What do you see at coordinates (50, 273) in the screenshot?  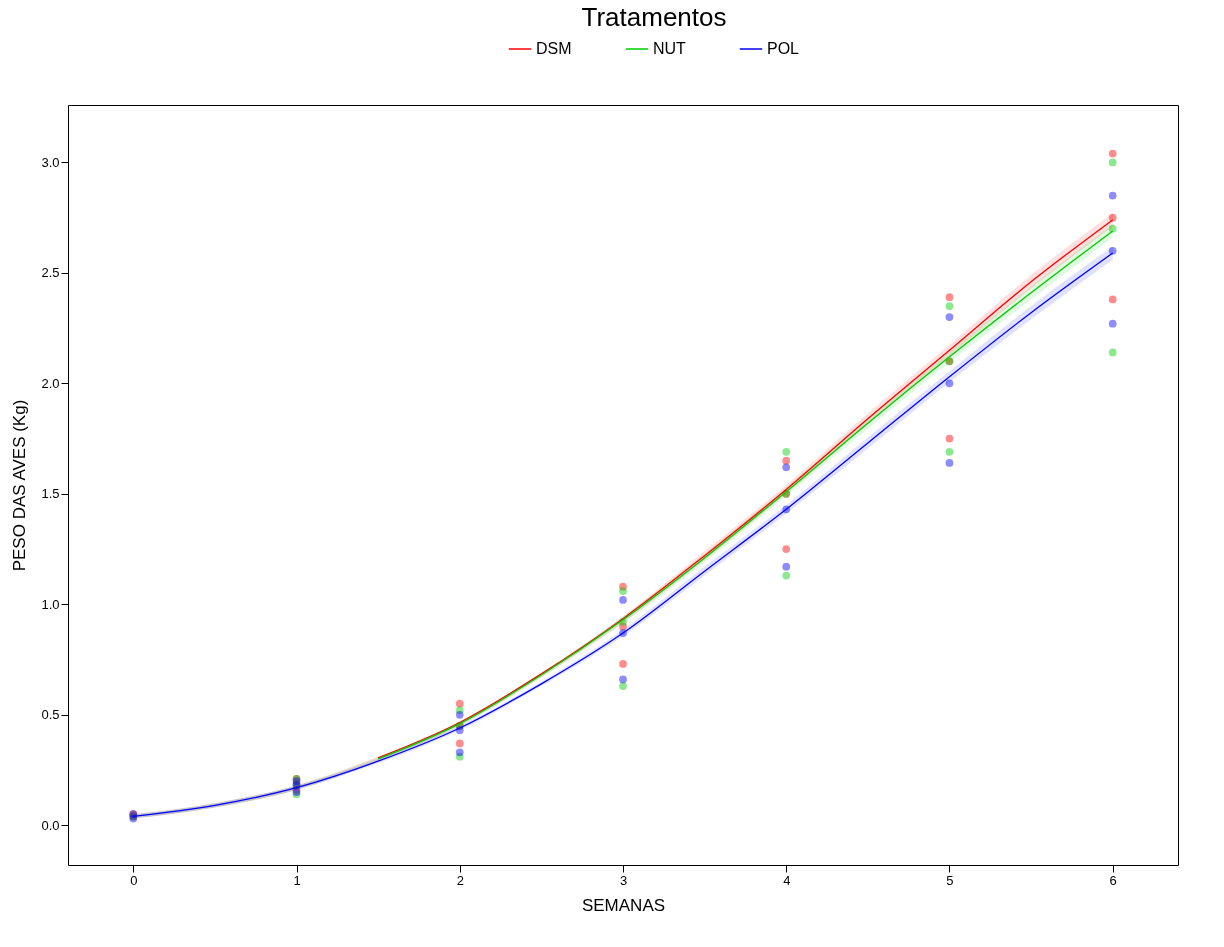 I see `y-tick-label: 2.5` at bounding box center [50, 273].